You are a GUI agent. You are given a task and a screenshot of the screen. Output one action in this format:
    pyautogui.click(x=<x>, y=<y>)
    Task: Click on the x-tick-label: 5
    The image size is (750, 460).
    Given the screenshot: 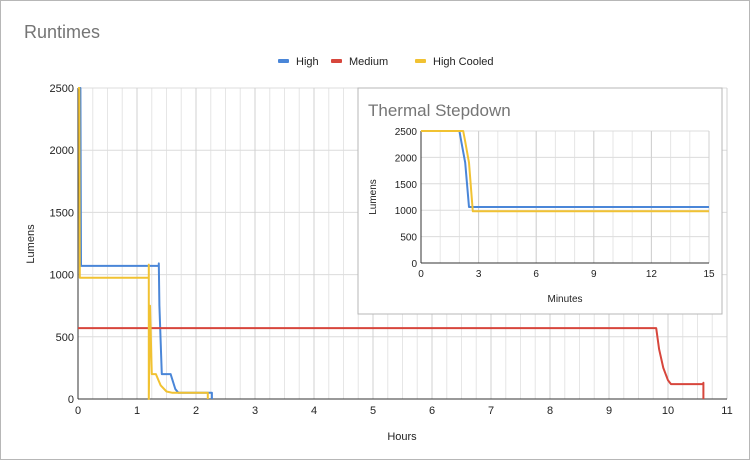 What is the action you would take?
    pyautogui.click(x=373, y=411)
    